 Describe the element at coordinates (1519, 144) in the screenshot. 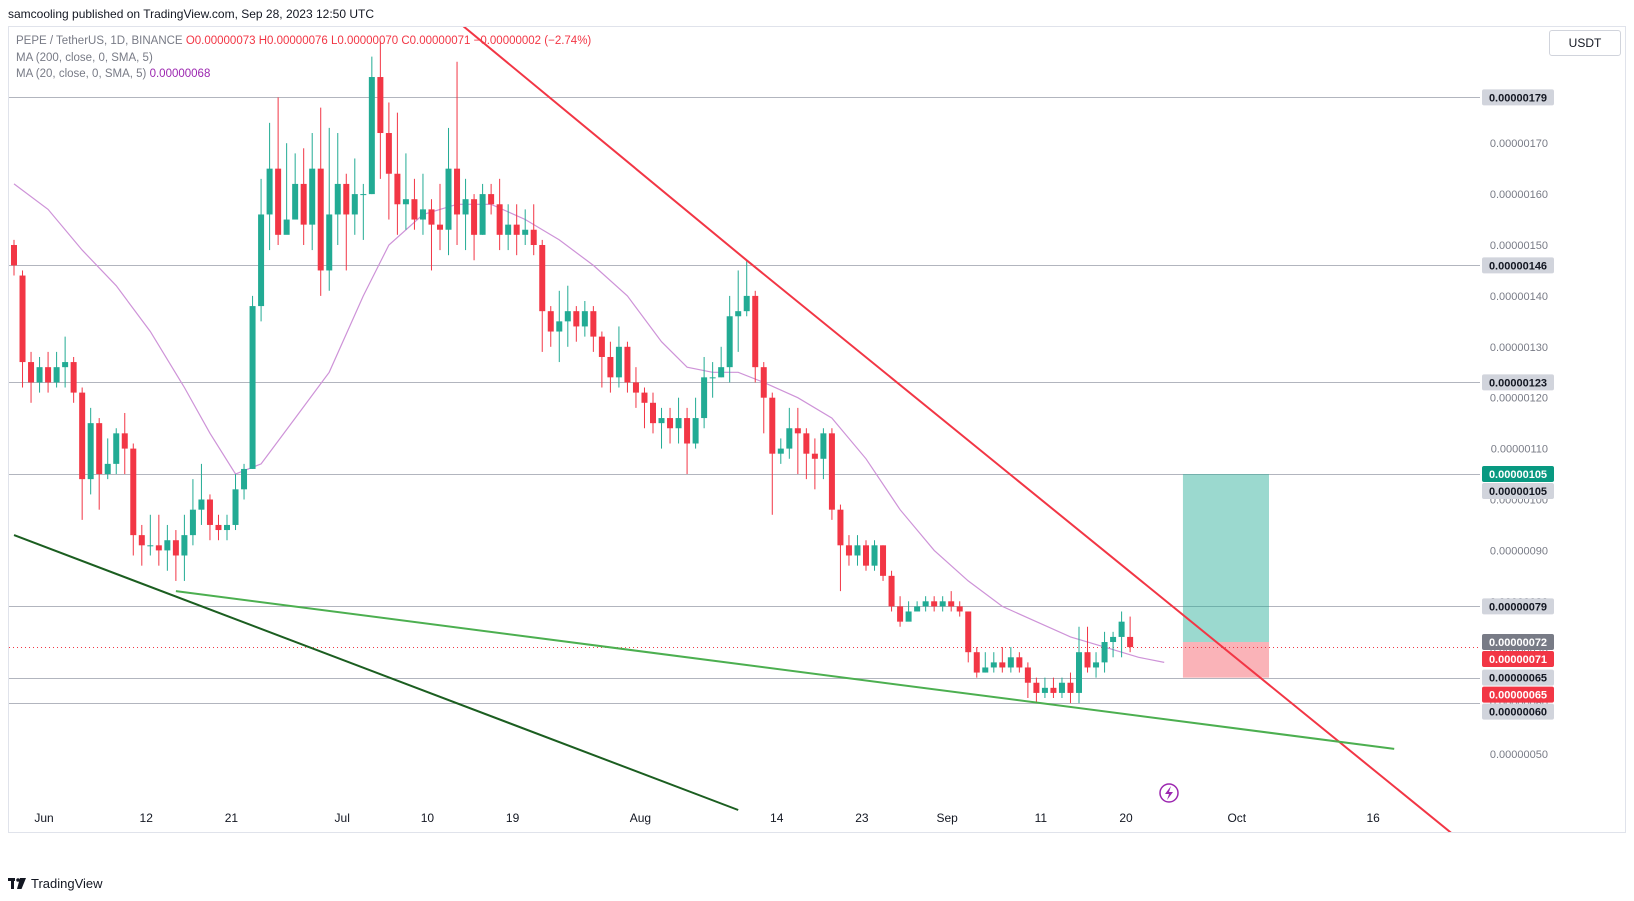

I see `y-tick-label: 0.00000170` at that location.